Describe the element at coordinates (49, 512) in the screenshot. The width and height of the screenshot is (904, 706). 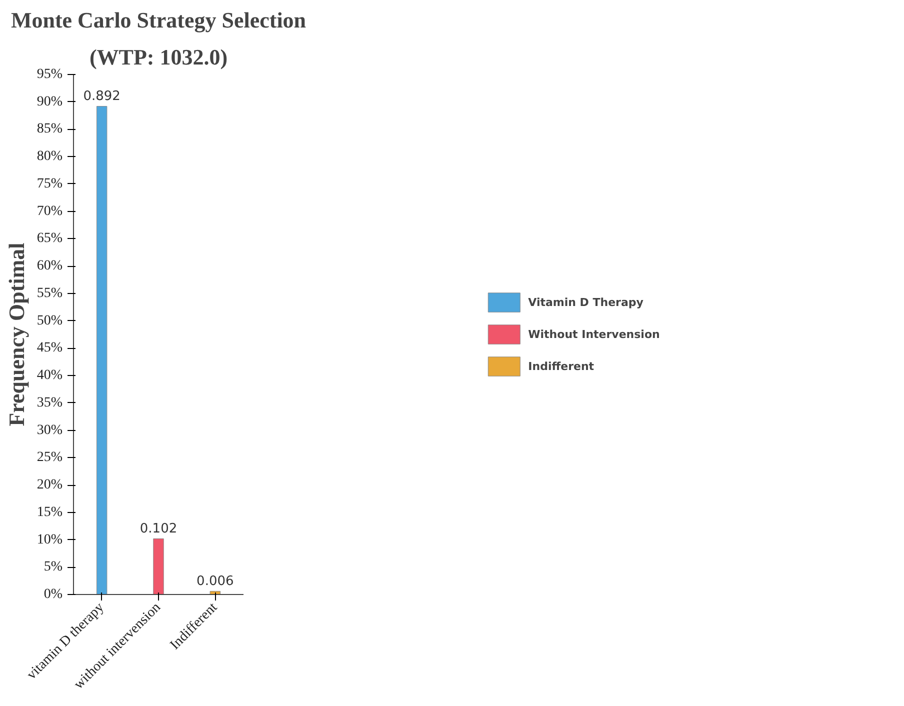
I see `y-tick-label: 15%` at that location.